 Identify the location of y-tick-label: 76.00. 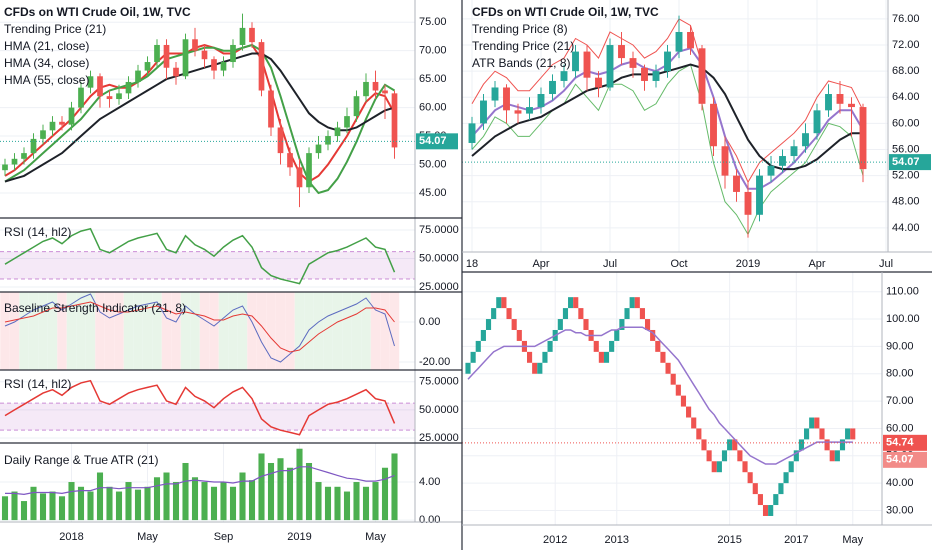
(906, 19).